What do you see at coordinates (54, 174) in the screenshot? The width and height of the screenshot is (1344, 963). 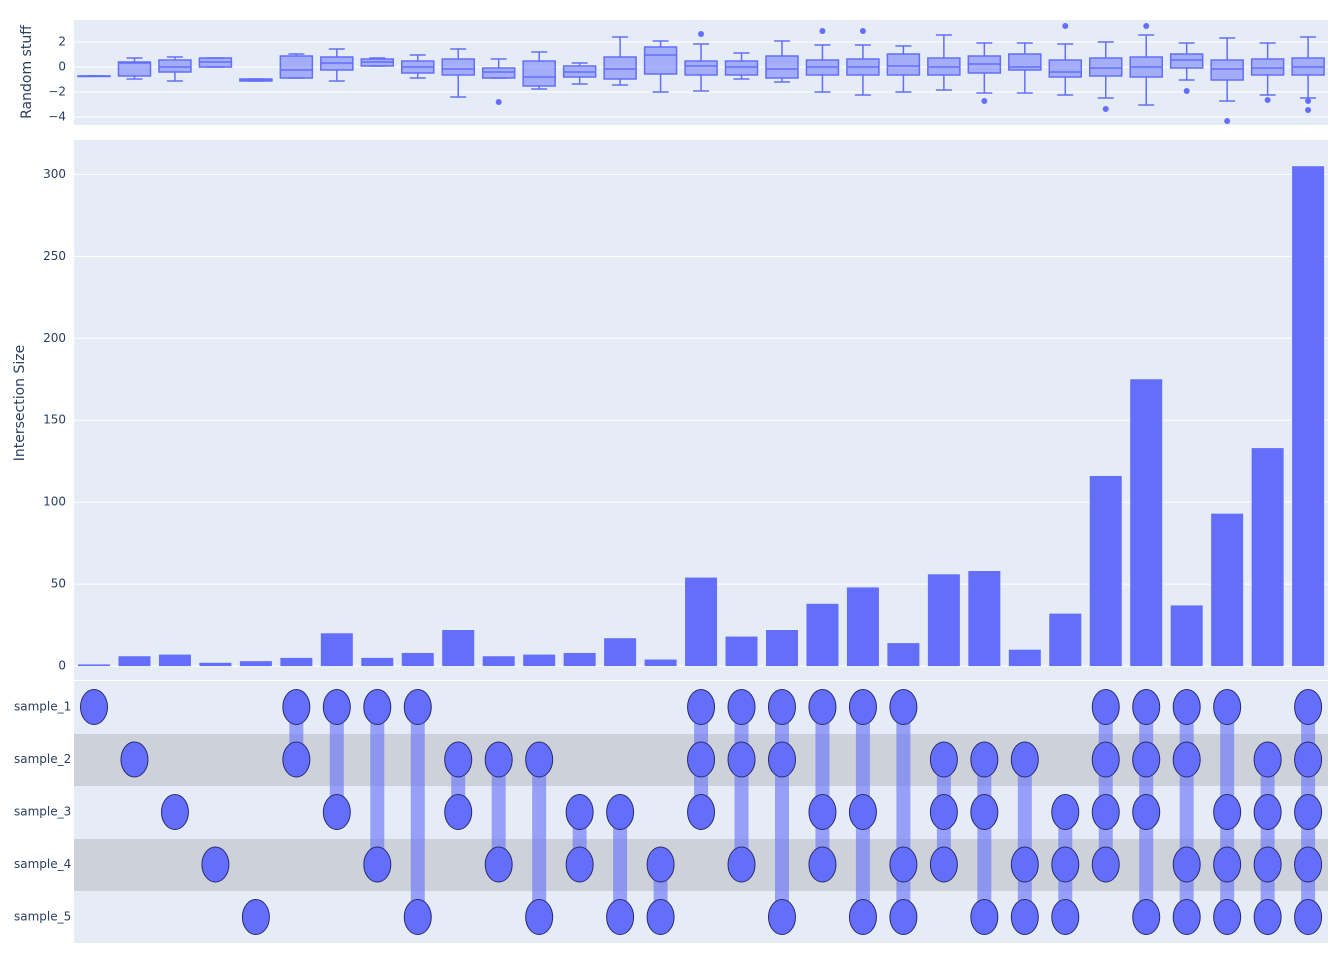 I see `y-tick-label: 300` at bounding box center [54, 174].